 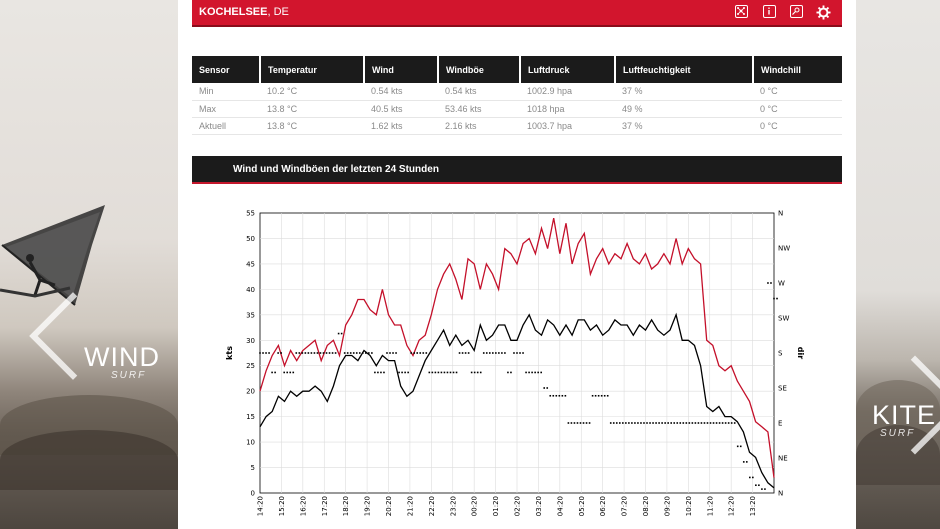 I want to click on x-tick-label: 17:20, so click(x=325, y=506).